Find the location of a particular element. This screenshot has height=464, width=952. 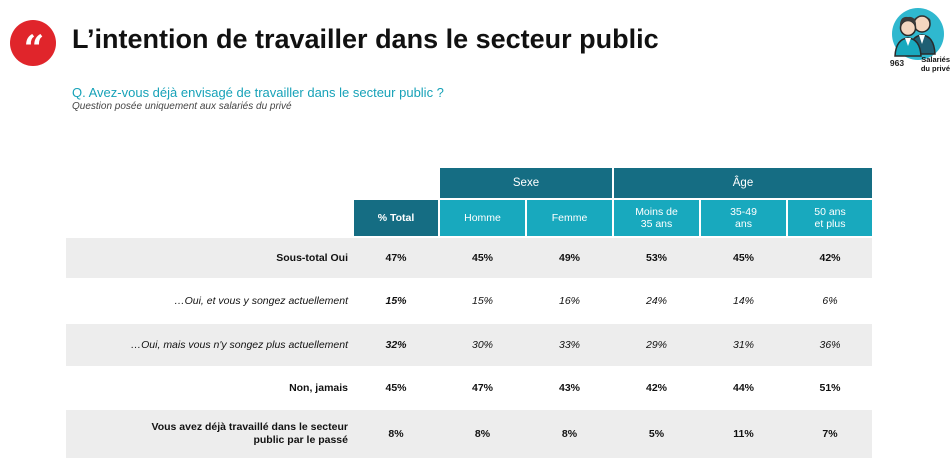

people-icon is located at coordinates (918, 34).